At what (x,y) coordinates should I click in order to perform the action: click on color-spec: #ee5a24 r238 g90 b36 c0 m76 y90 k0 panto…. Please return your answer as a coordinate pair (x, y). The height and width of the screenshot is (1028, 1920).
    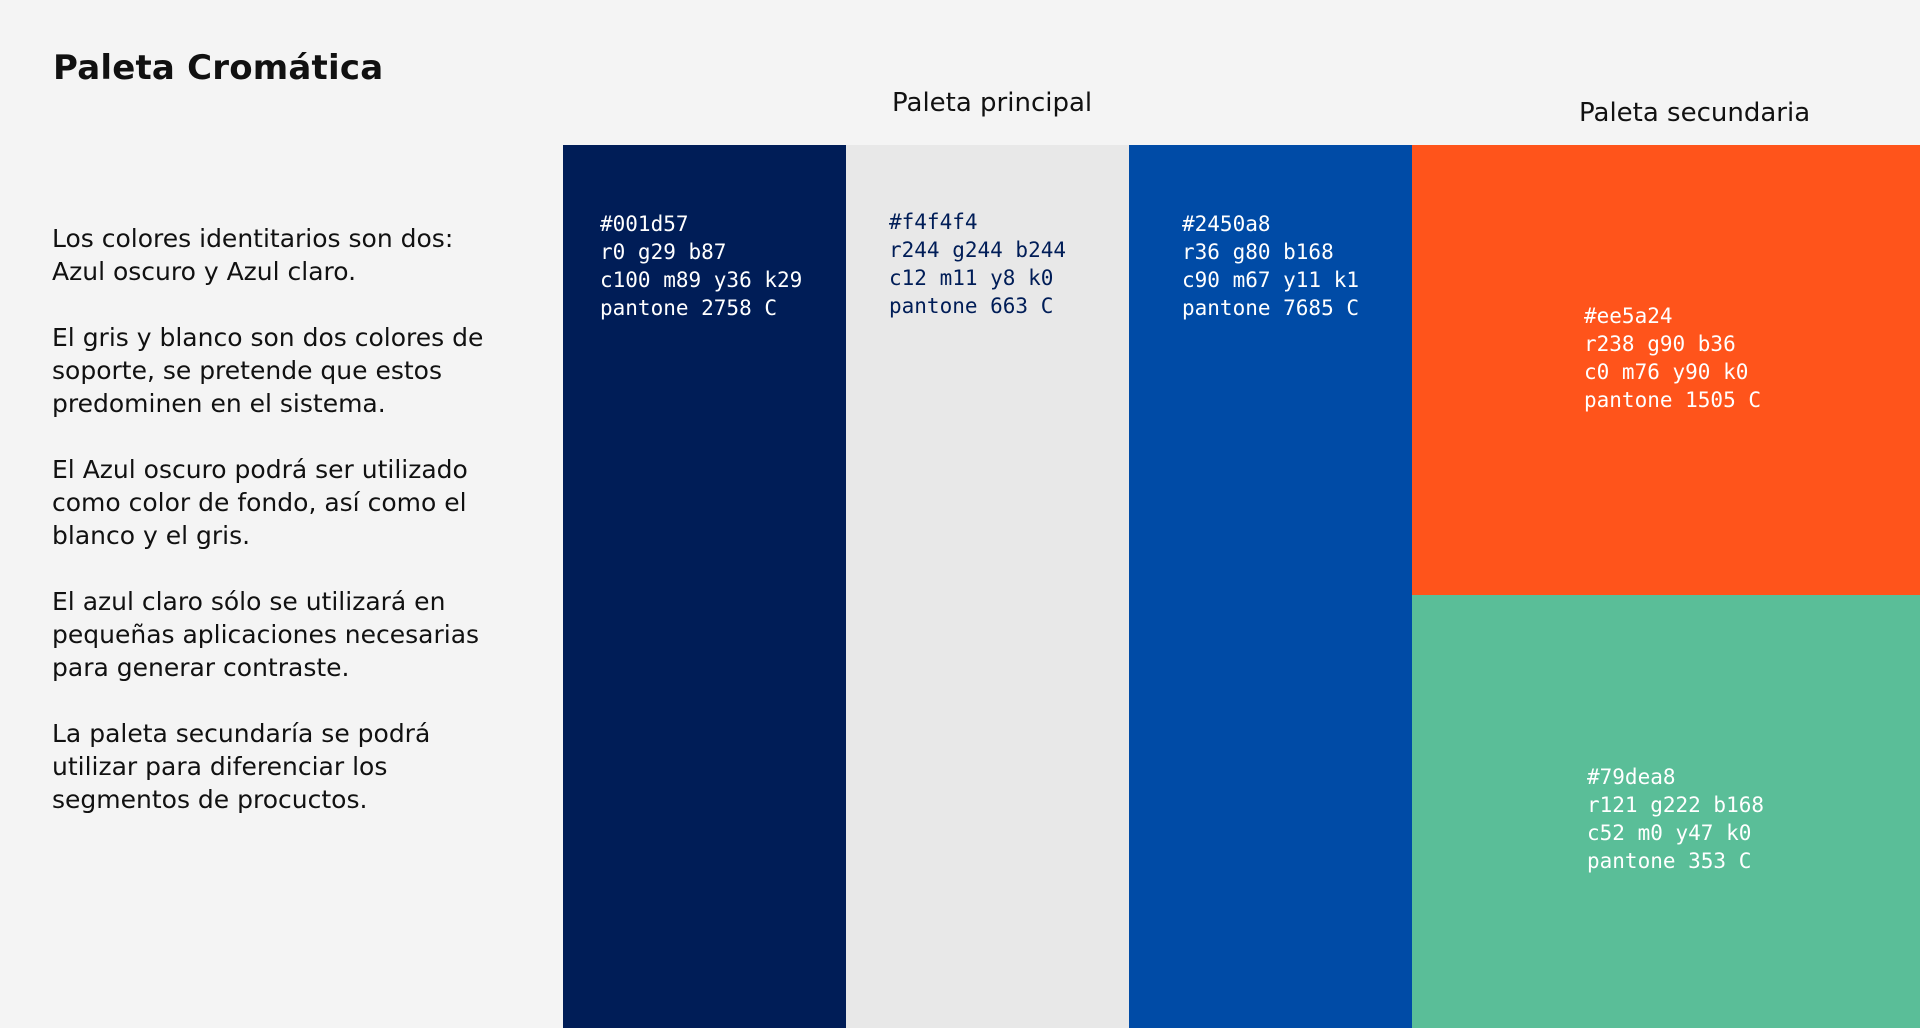
    Looking at the image, I should click on (1672, 358).